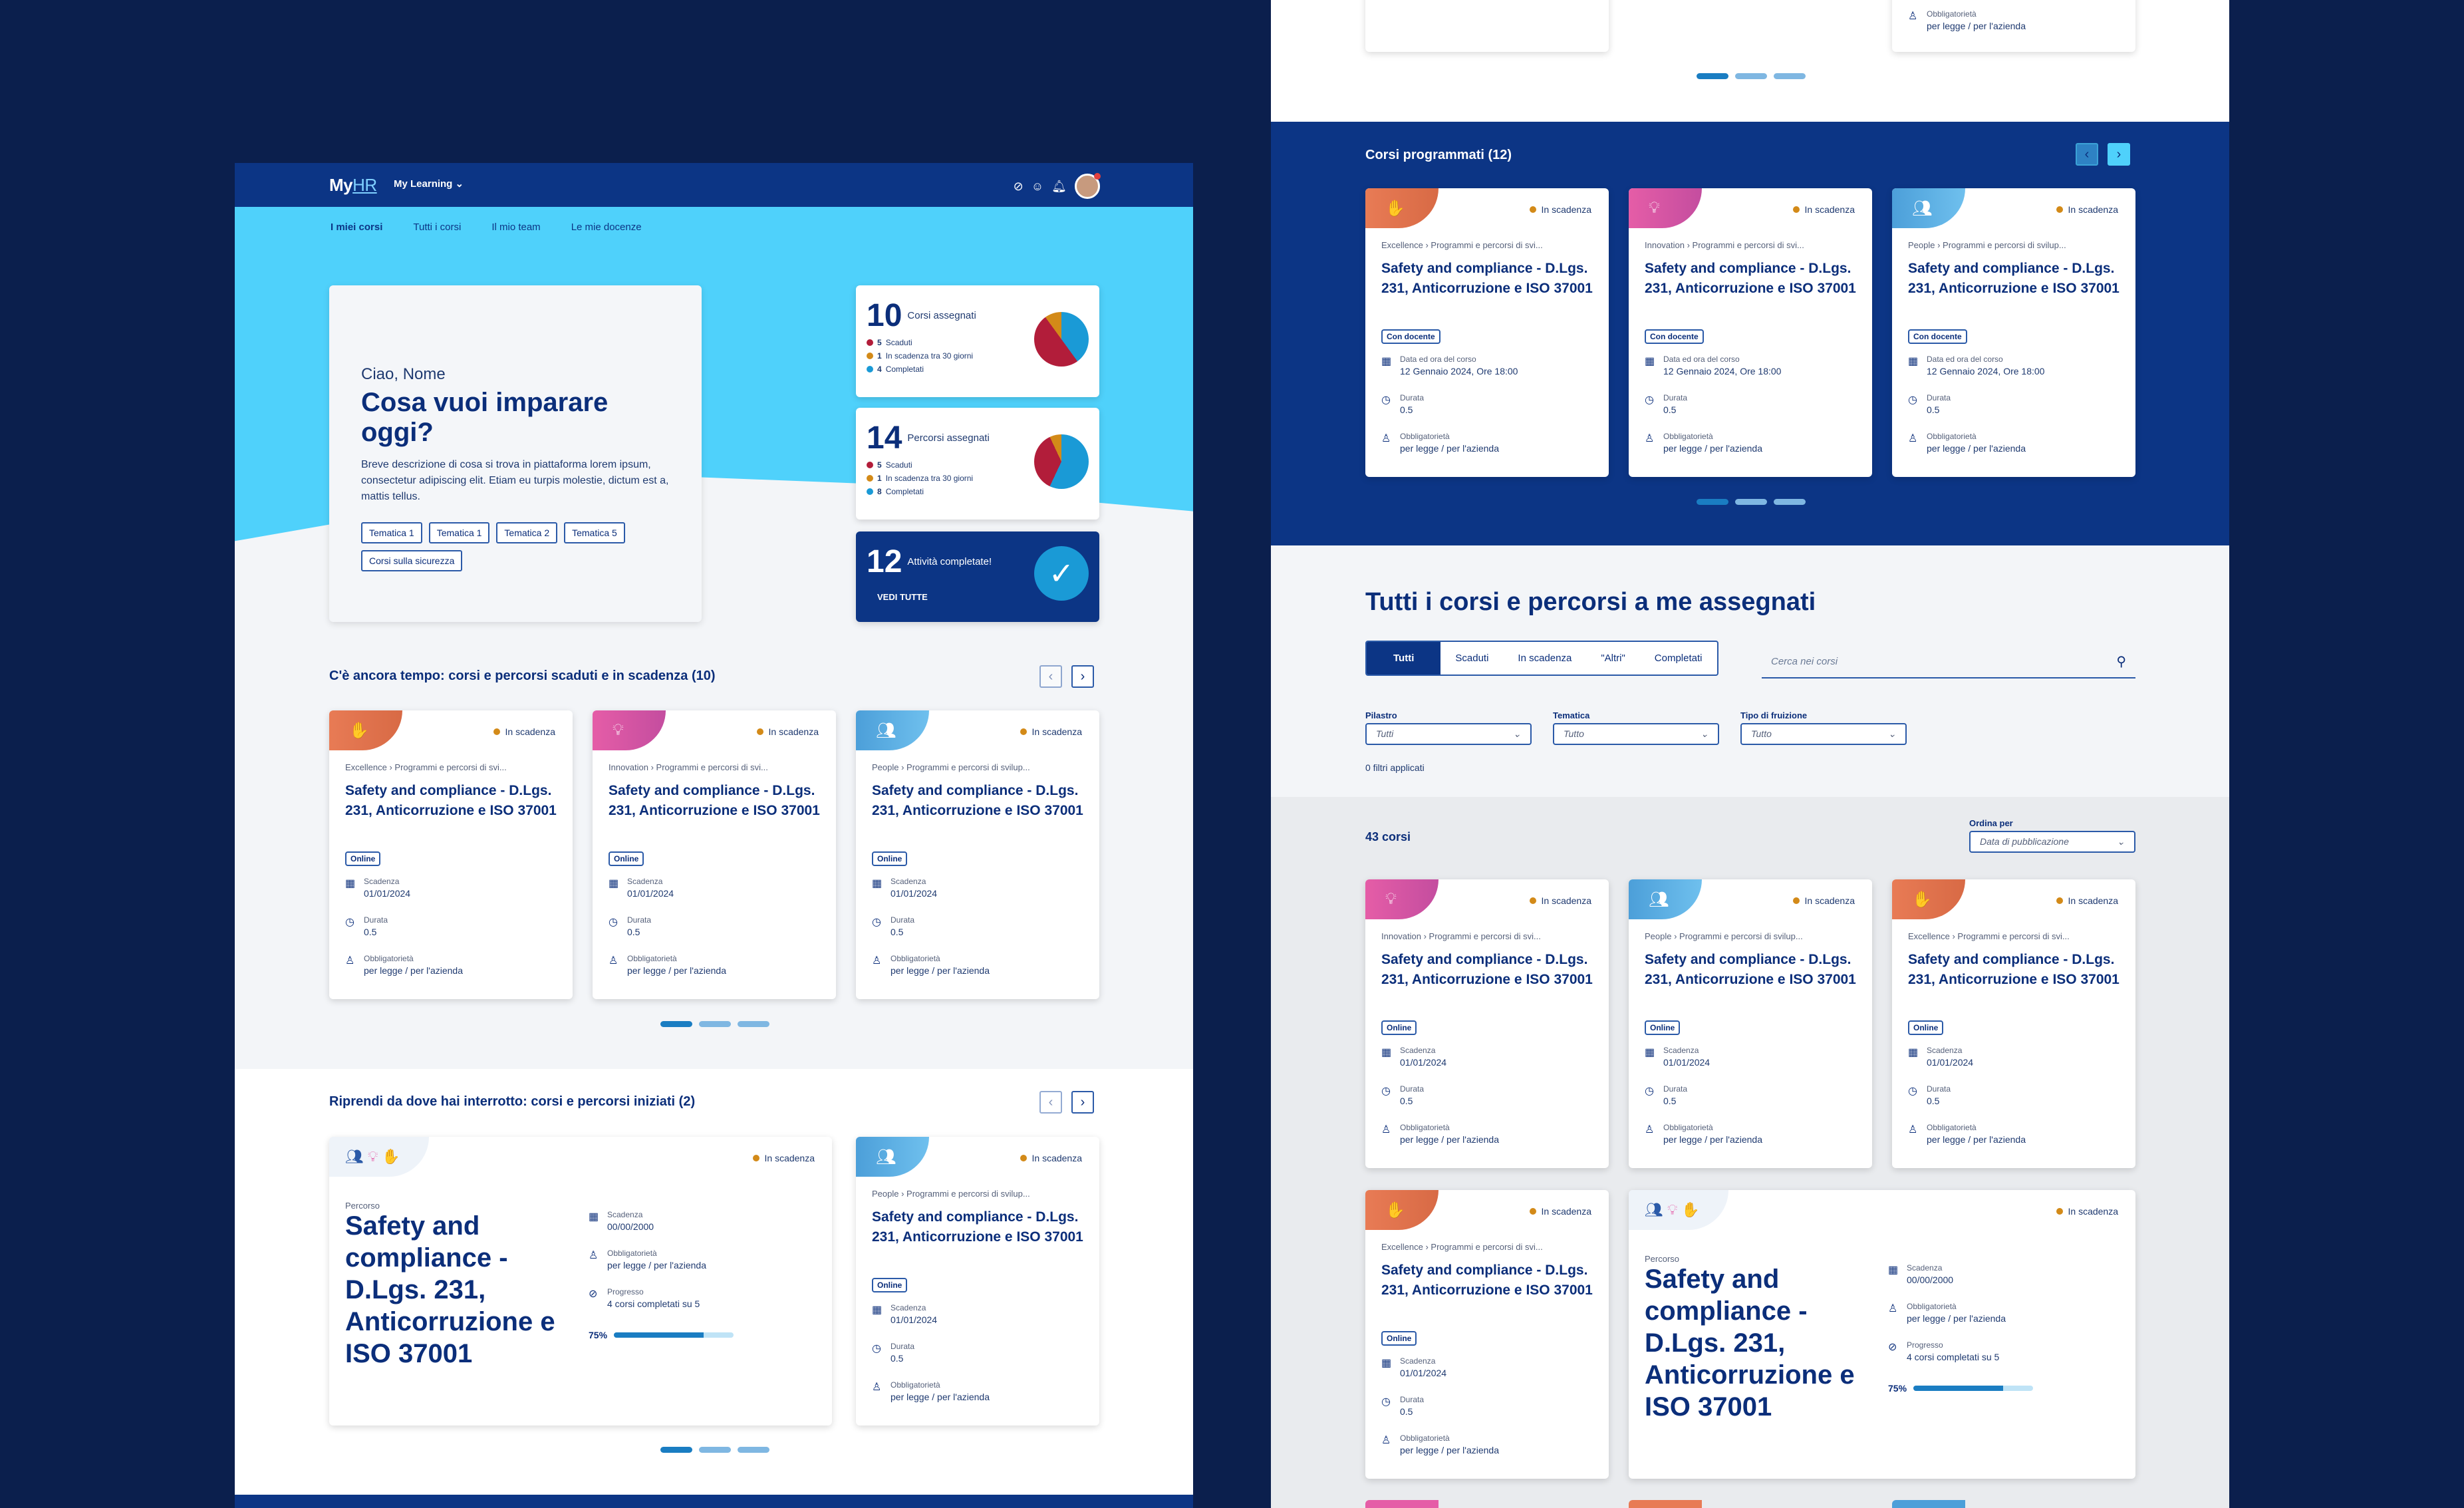 The height and width of the screenshot is (1508, 2464). What do you see at coordinates (527, 532) in the screenshot?
I see `tag: Tematica 2` at bounding box center [527, 532].